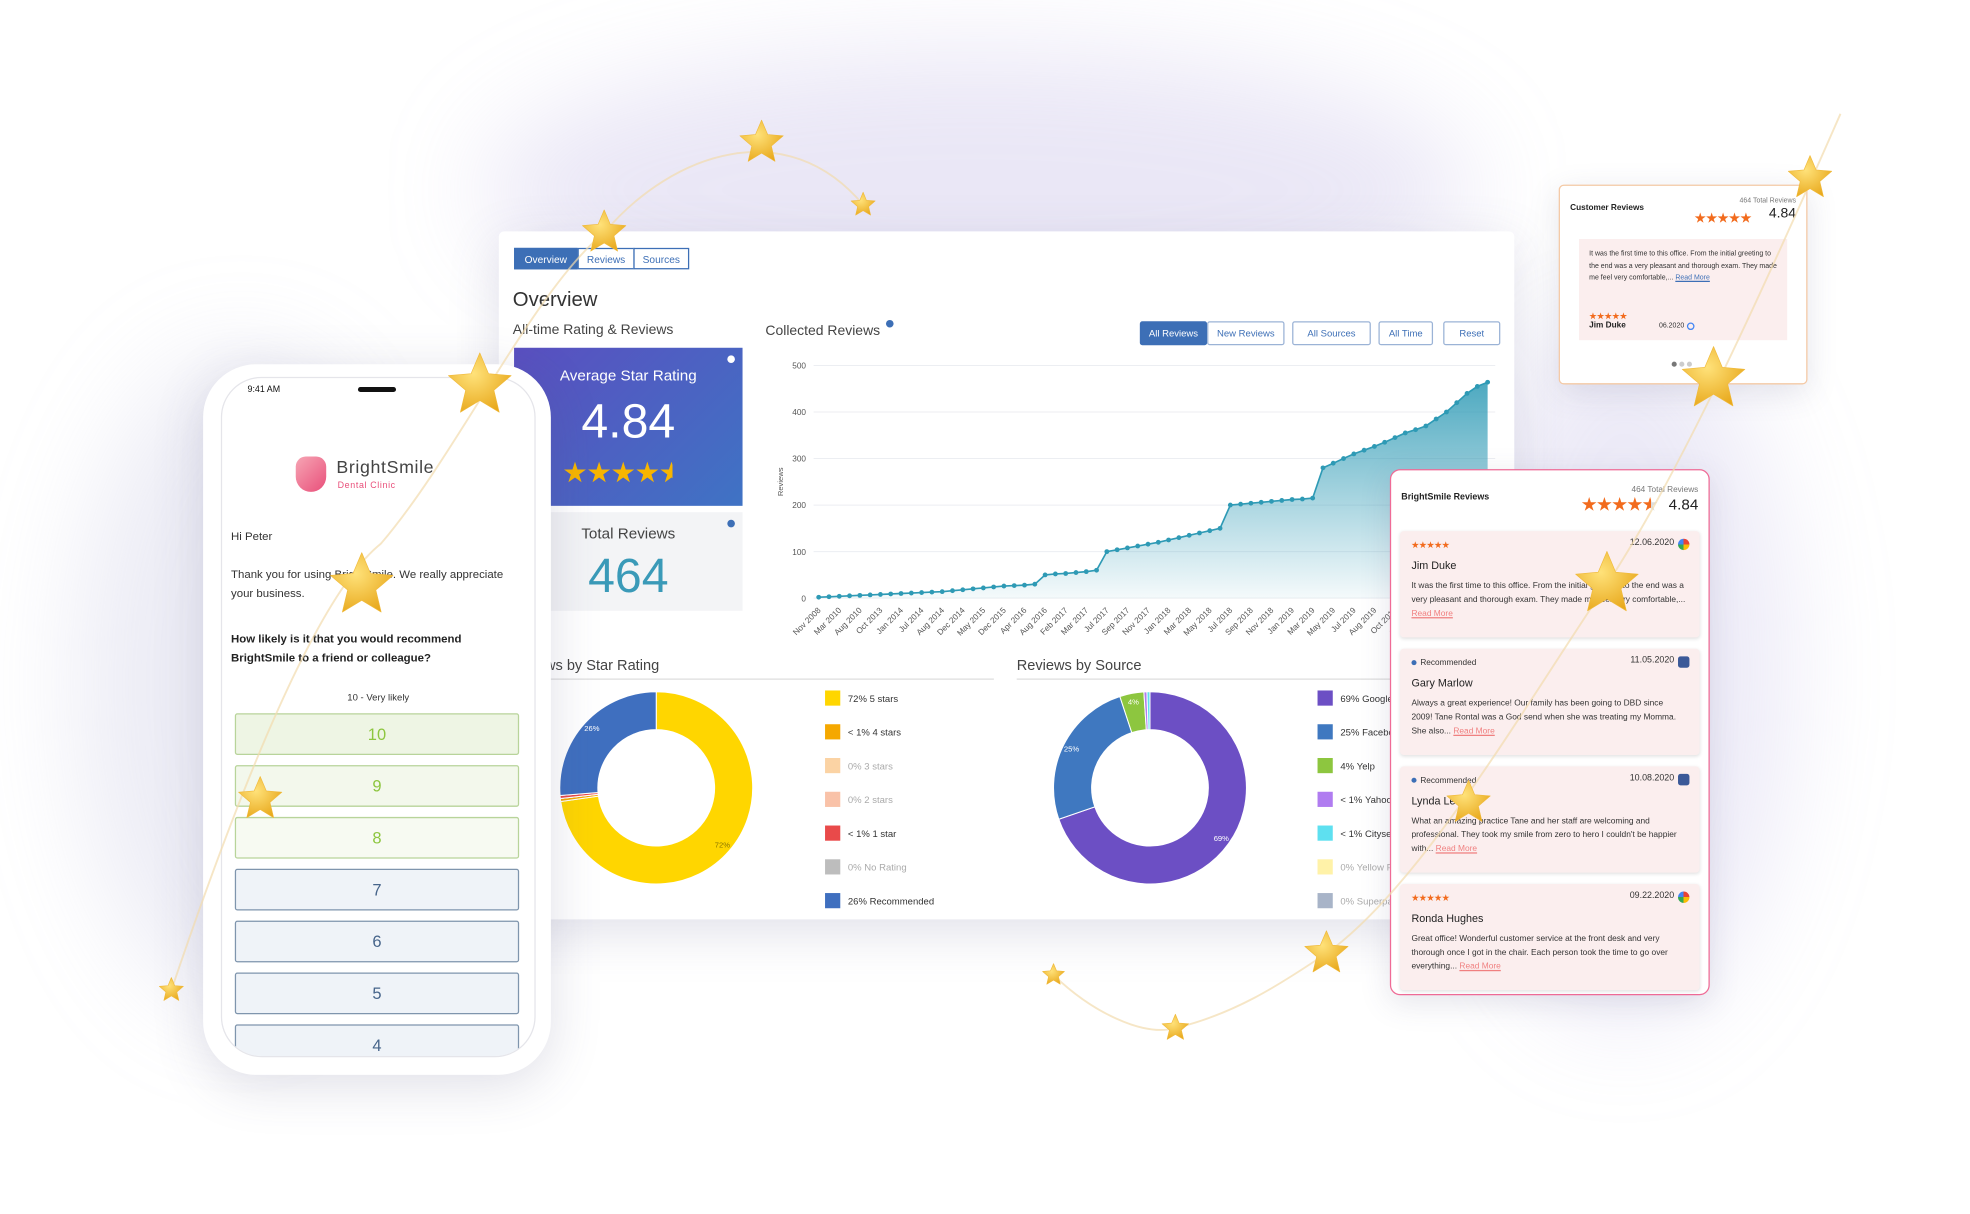 The height and width of the screenshot is (1214, 1970). Describe the element at coordinates (377, 786) in the screenshot. I see `option: 9` at that location.